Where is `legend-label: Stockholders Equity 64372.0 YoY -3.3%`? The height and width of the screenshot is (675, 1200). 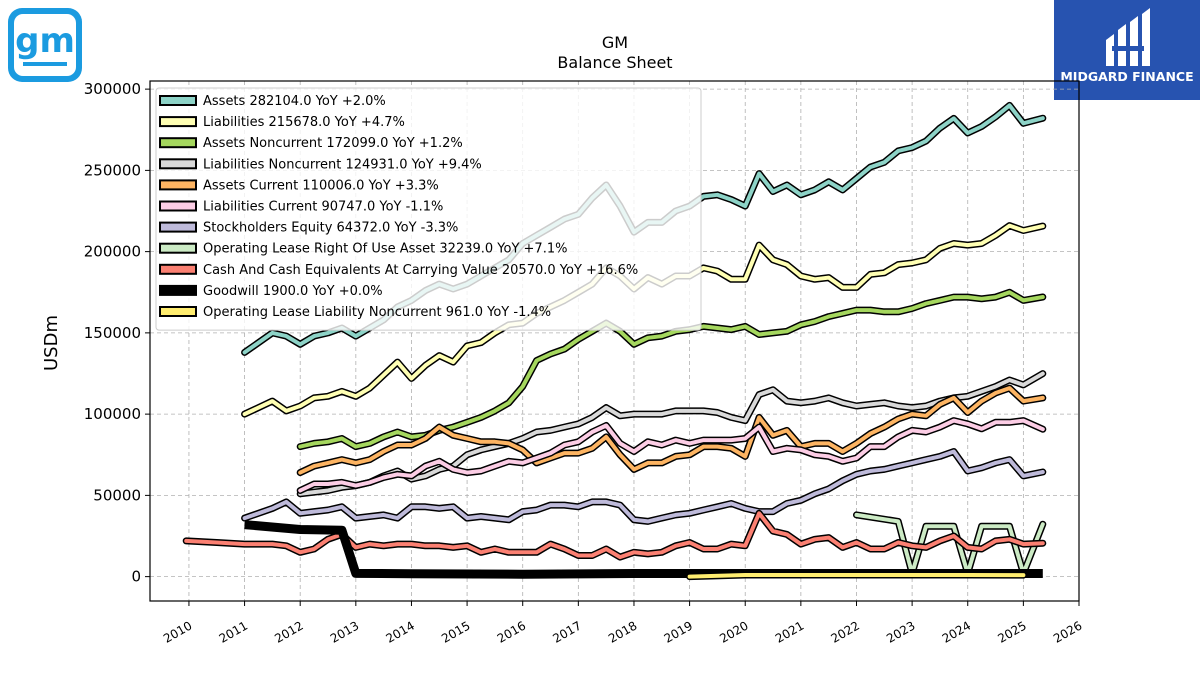
legend-label: Stockholders Equity 64372.0 YoY -3.3% is located at coordinates (330, 228).